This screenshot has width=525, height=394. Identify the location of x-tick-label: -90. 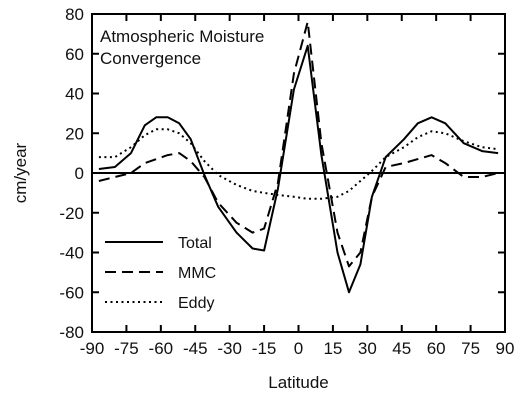
(92, 348).